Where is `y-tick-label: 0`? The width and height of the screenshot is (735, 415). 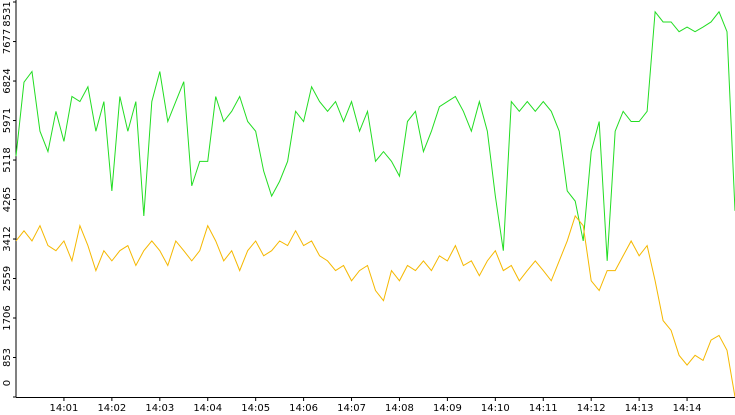 y-tick-label: 0 is located at coordinates (7, 383).